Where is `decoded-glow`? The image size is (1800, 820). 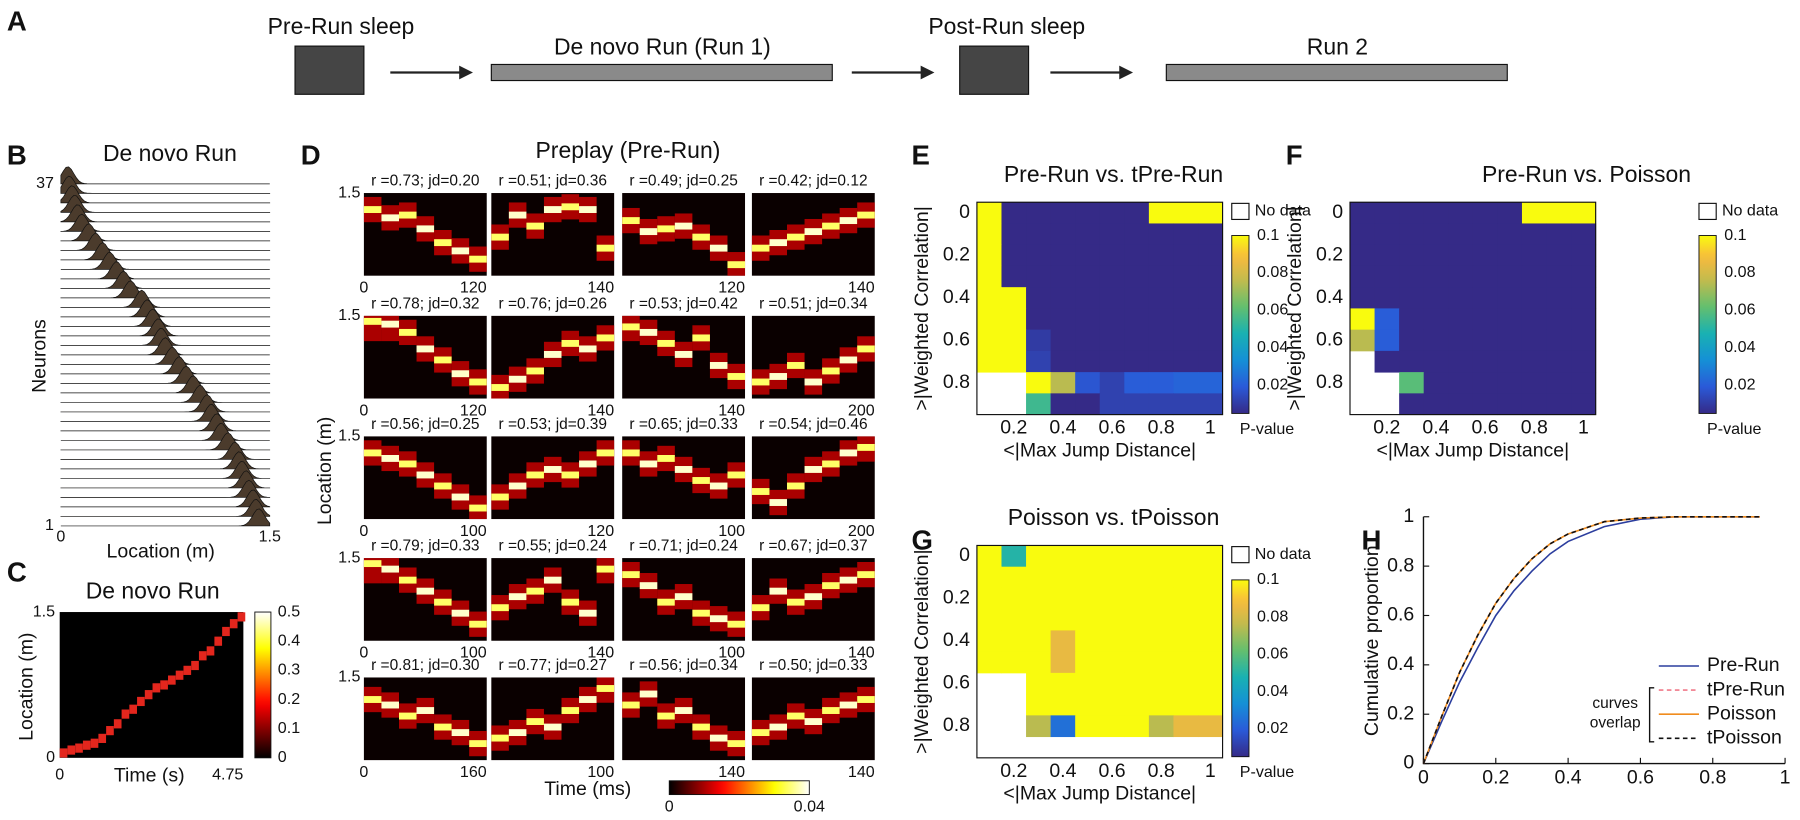 decoded-glow is located at coordinates (390, 328).